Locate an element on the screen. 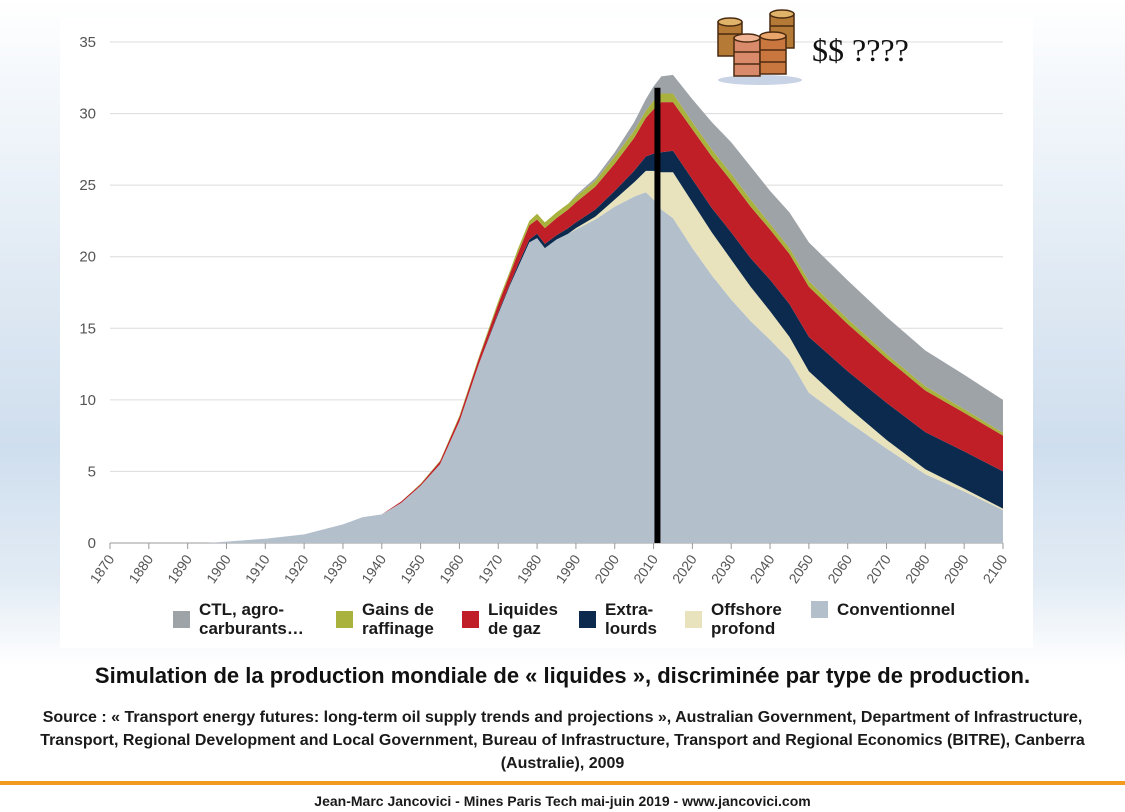  legend-label-extra-heavy: Extra- lourds is located at coordinates (631, 619).